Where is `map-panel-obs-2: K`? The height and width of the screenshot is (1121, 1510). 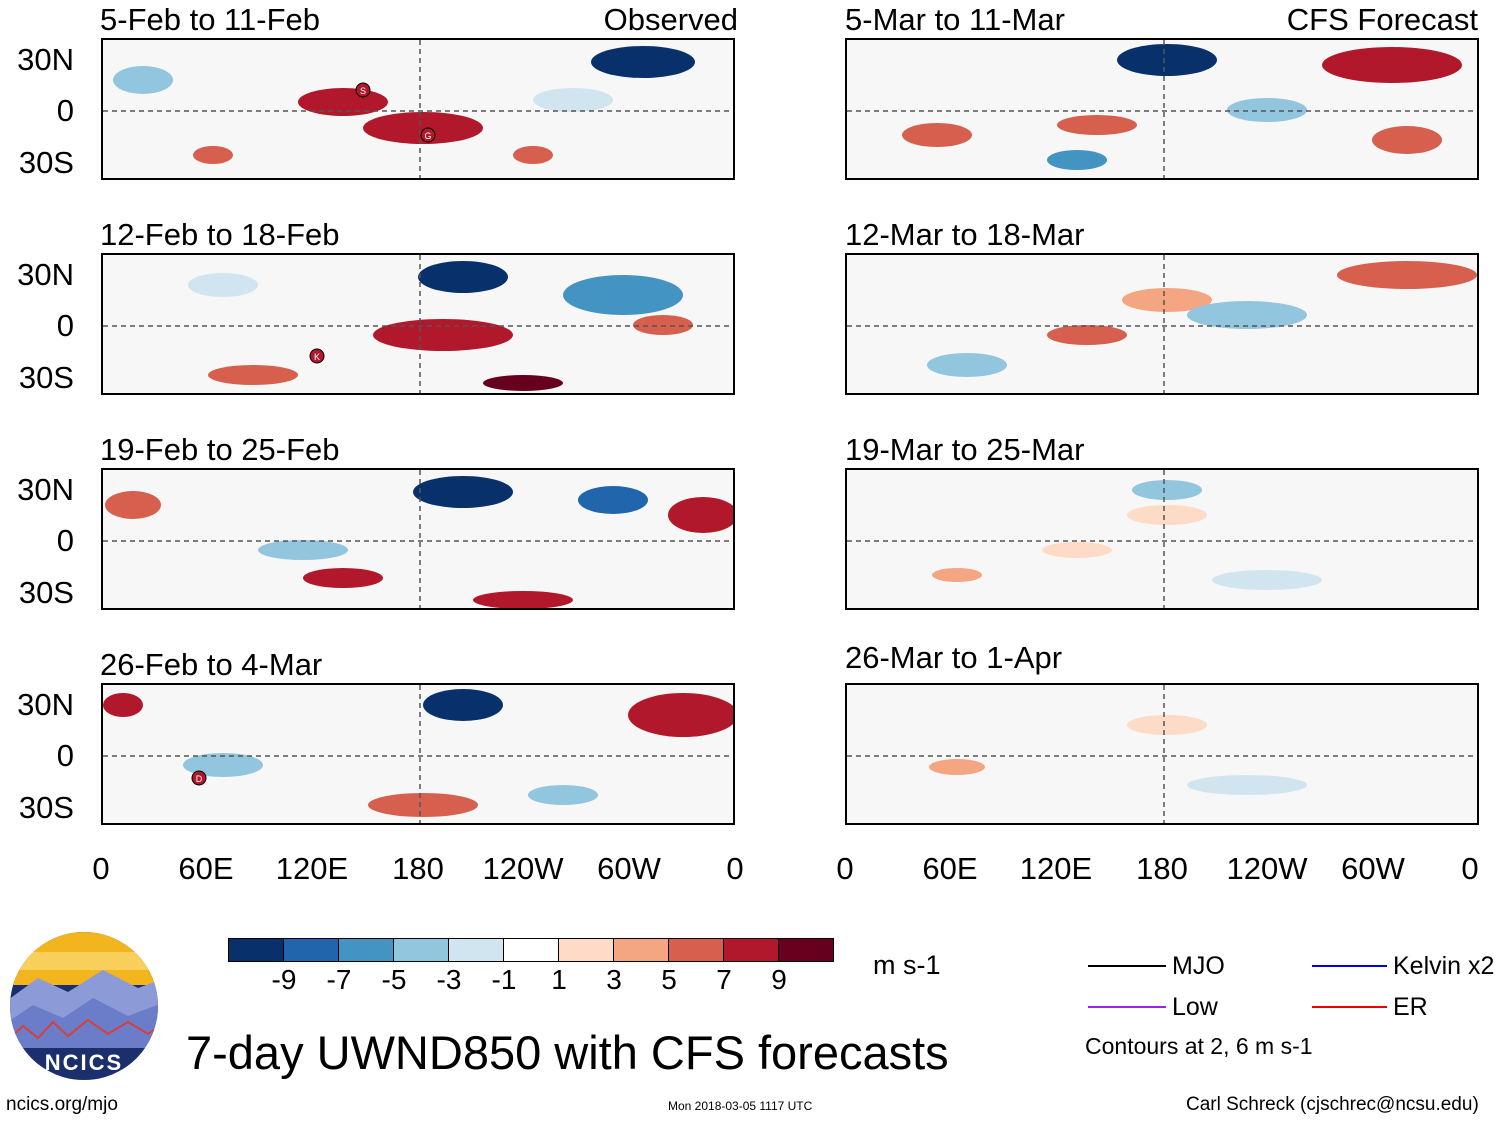
map-panel-obs-2: K is located at coordinates (418, 324).